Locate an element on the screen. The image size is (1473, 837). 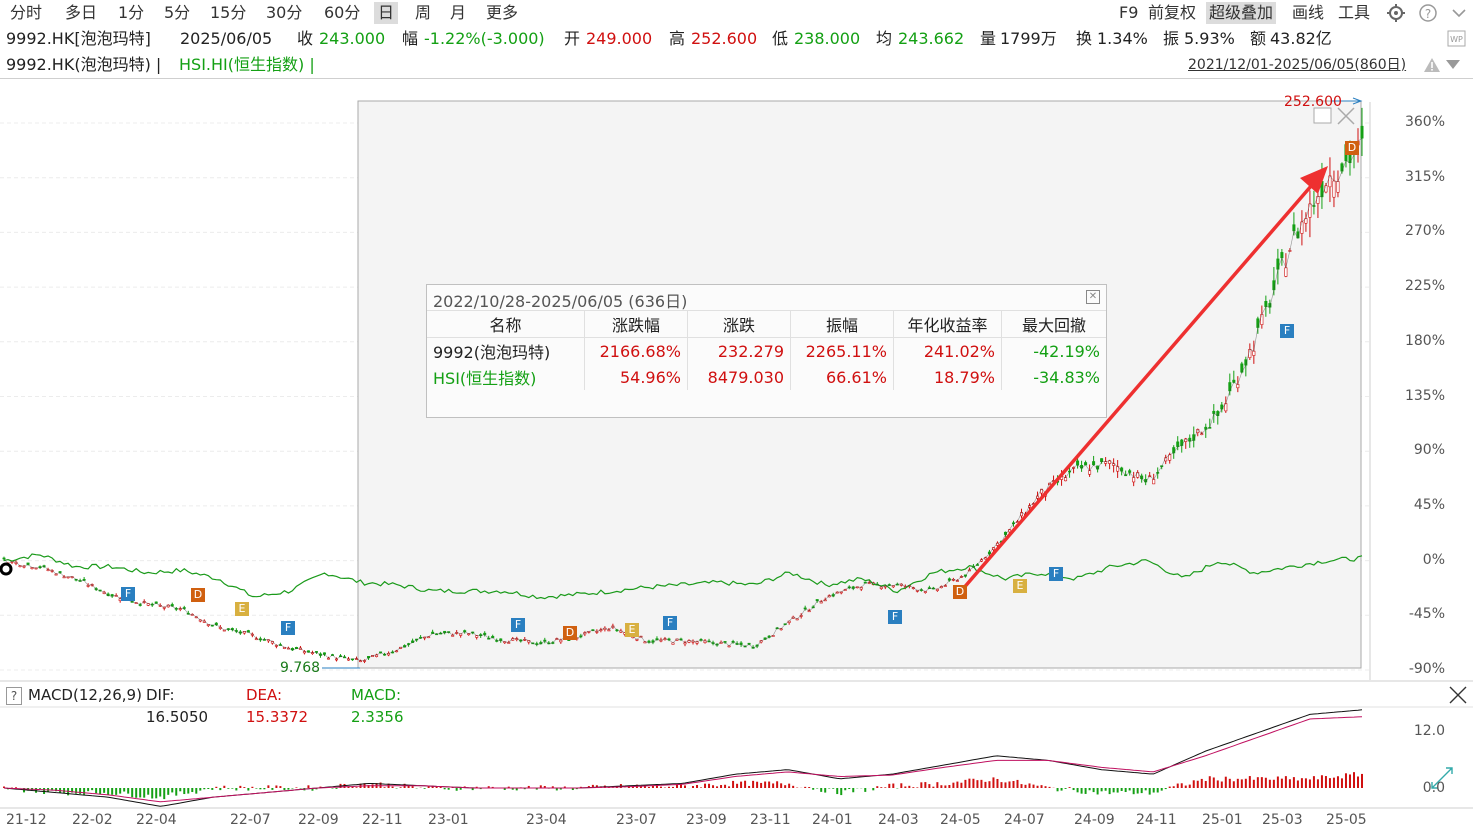
period-tab-5min: 5分 is located at coordinates (177, 12).